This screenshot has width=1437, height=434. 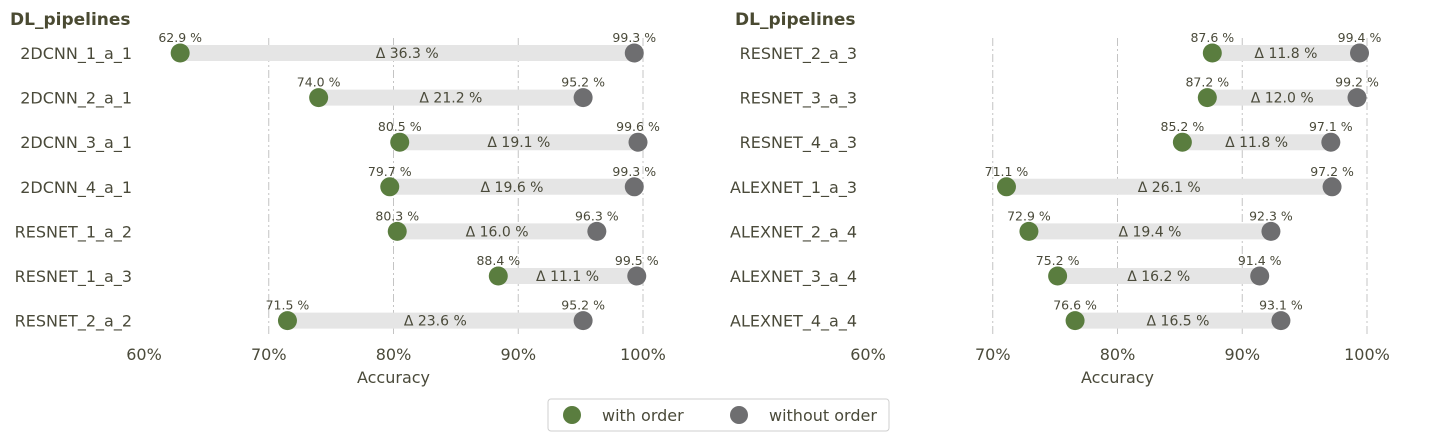 I want to click on without-order-value-label: 91.4 %, so click(x=1260, y=260).